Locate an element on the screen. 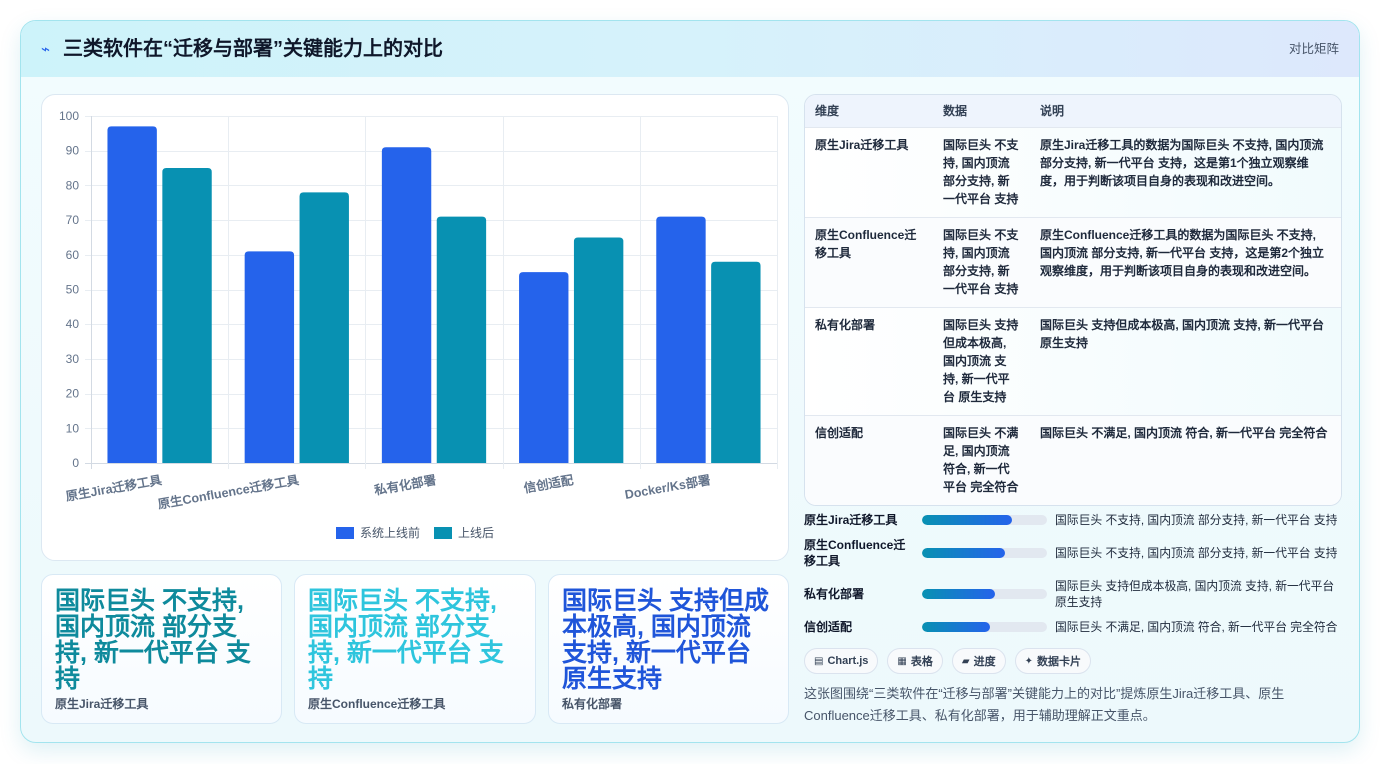  chart-icon: ▤ is located at coordinates (819, 661).